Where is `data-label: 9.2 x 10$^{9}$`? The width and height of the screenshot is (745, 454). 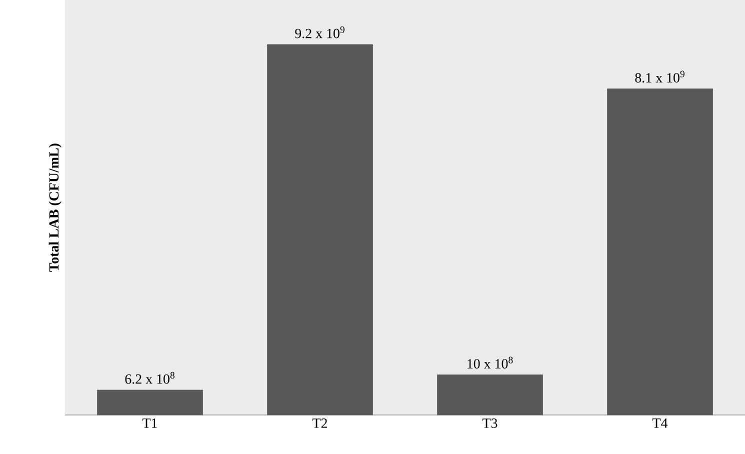 data-label: 9.2 x 10$^{9}$ is located at coordinates (319, 32).